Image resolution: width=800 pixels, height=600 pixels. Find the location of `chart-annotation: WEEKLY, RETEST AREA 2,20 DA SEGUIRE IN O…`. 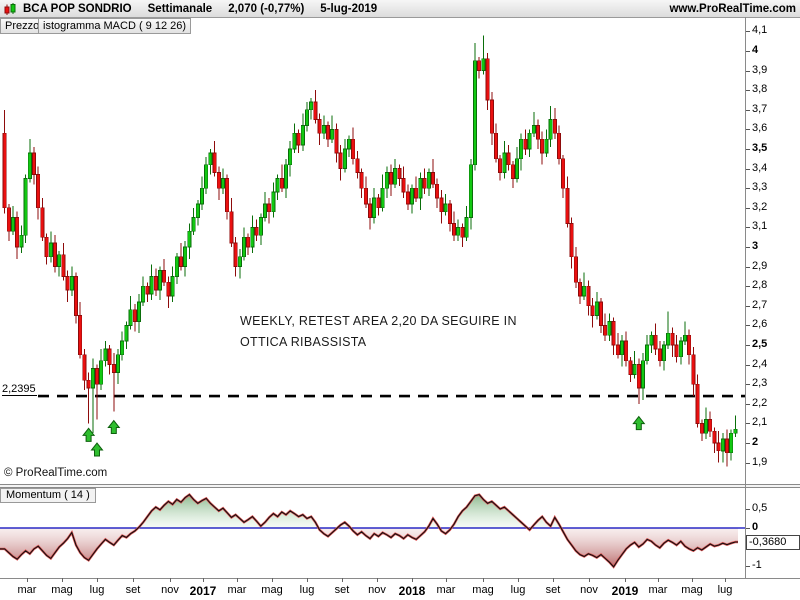

chart-annotation: WEEKLY, RETEST AREA 2,20 DA SEGUIRE IN O… is located at coordinates (378, 332).